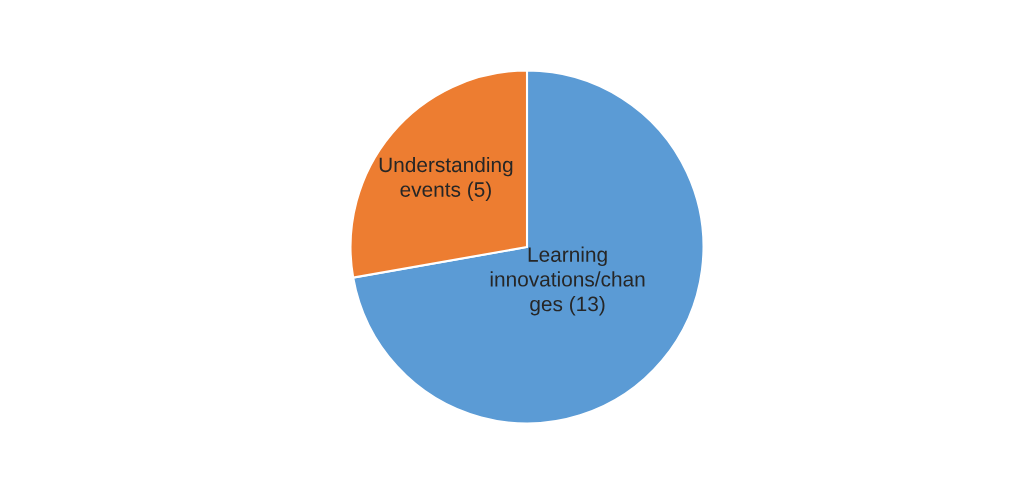  What do you see at coordinates (446, 178) in the screenshot?
I see `slice-label: Understanding events (5)` at bounding box center [446, 178].